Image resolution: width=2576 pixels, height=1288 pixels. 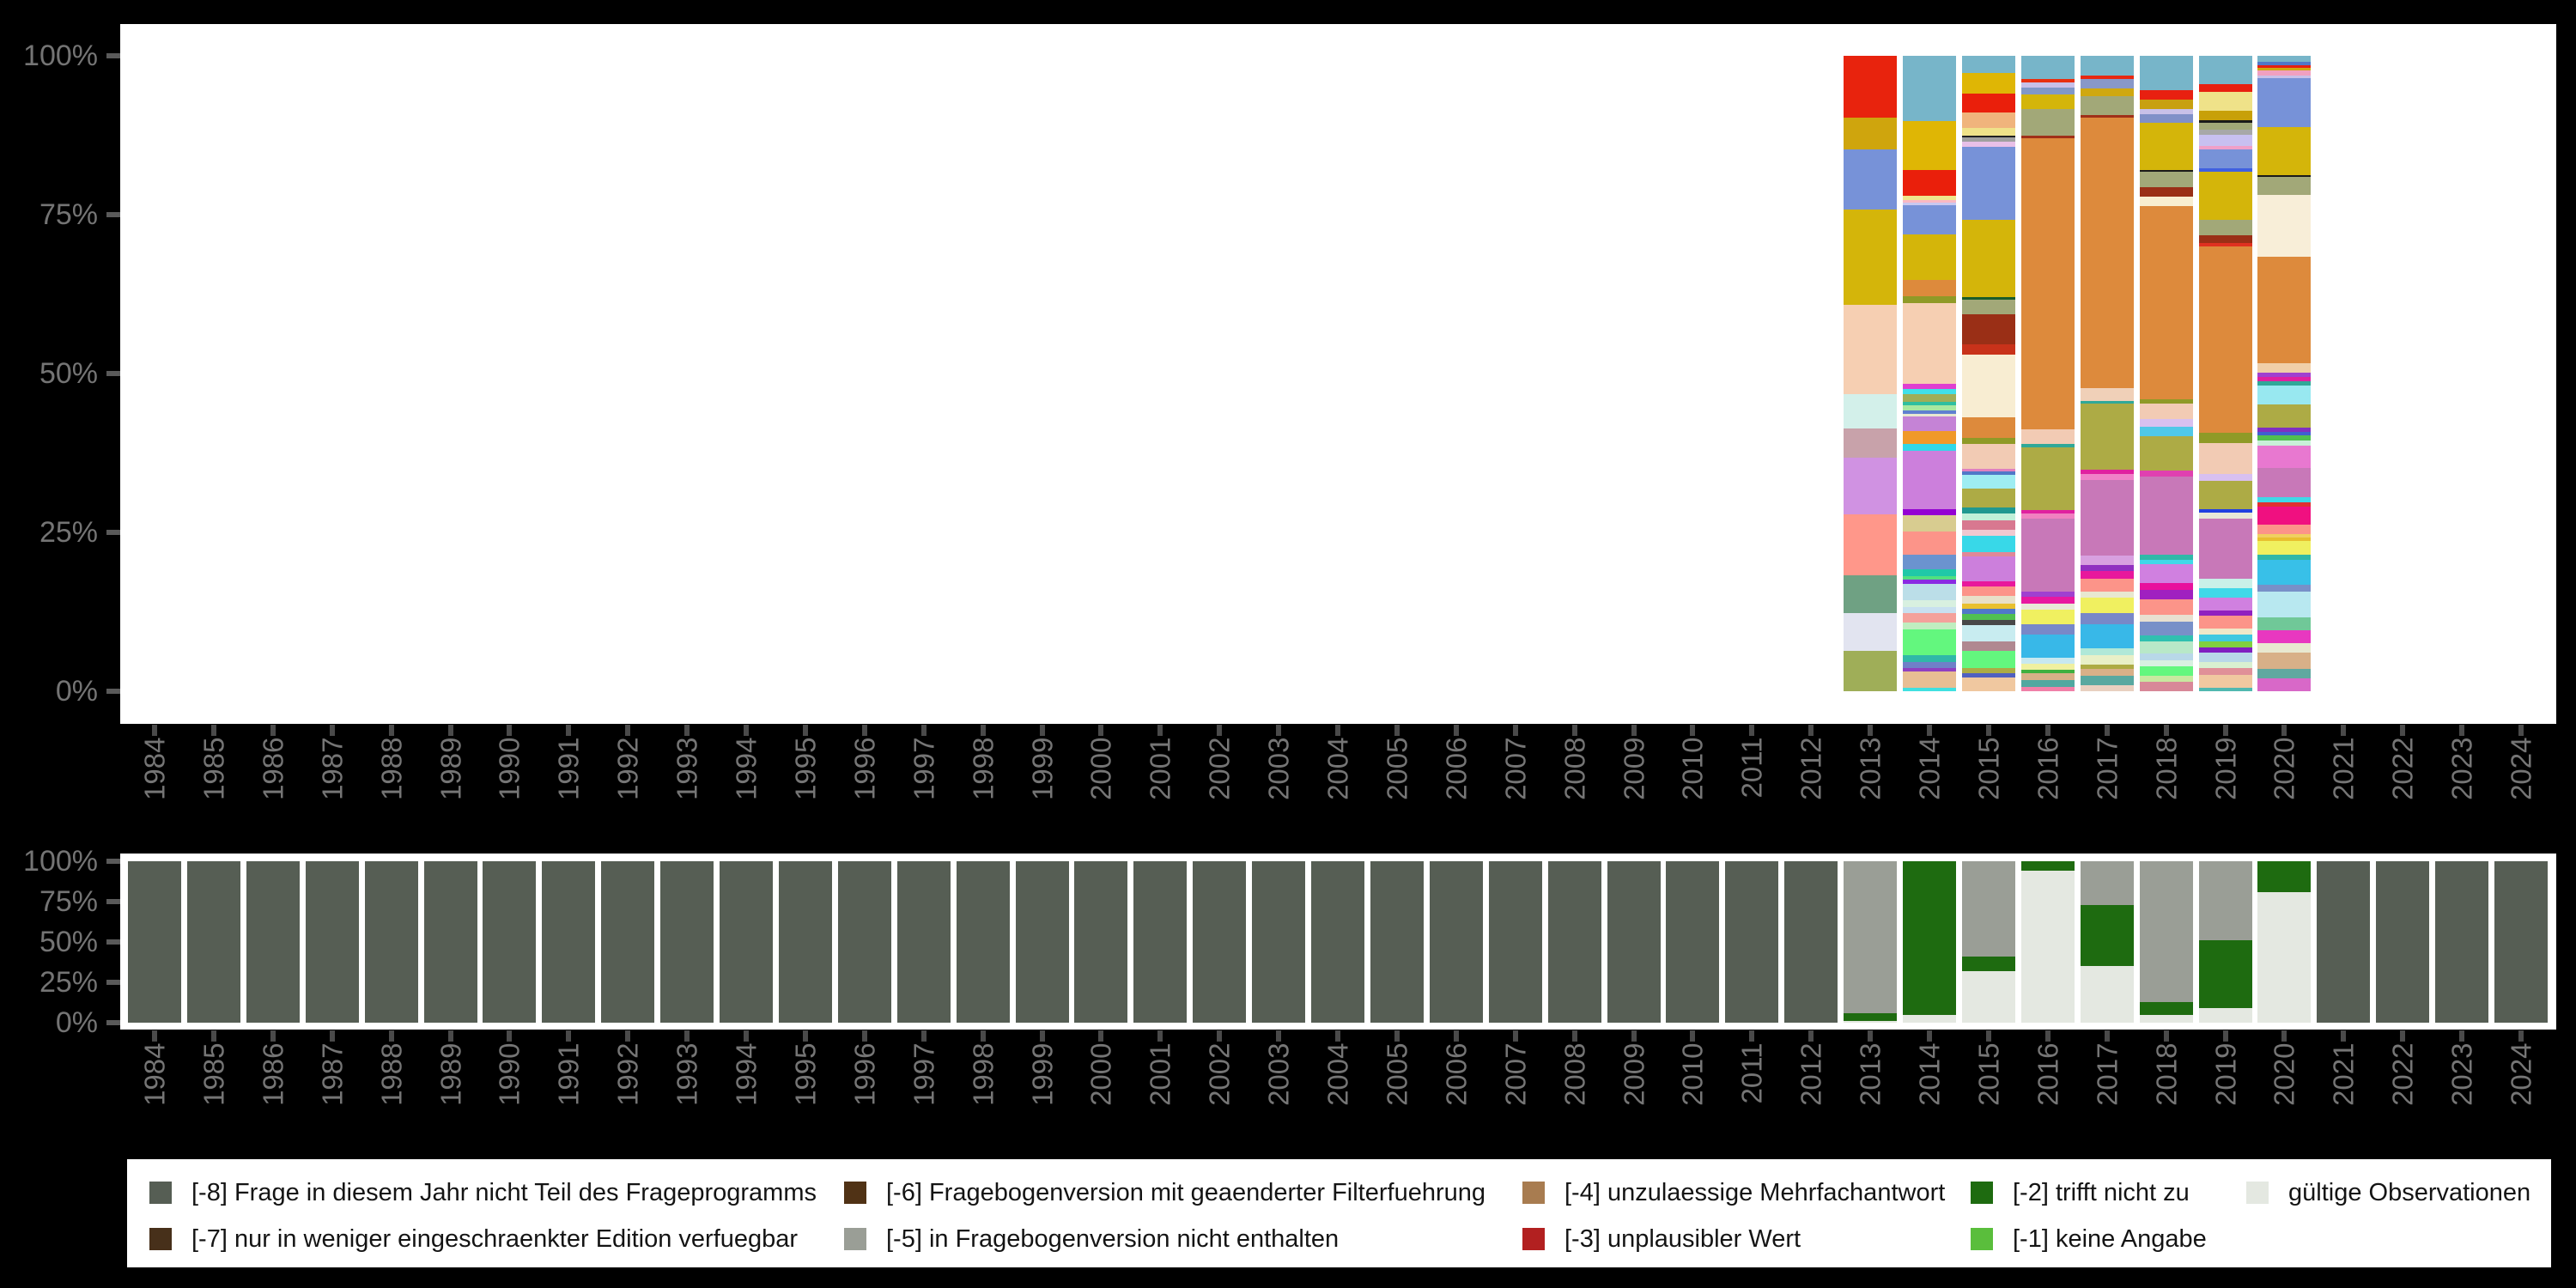 What do you see at coordinates (1100, 1074) in the screenshot?
I see `bottom-x-axis-label-2000: 2000` at bounding box center [1100, 1074].